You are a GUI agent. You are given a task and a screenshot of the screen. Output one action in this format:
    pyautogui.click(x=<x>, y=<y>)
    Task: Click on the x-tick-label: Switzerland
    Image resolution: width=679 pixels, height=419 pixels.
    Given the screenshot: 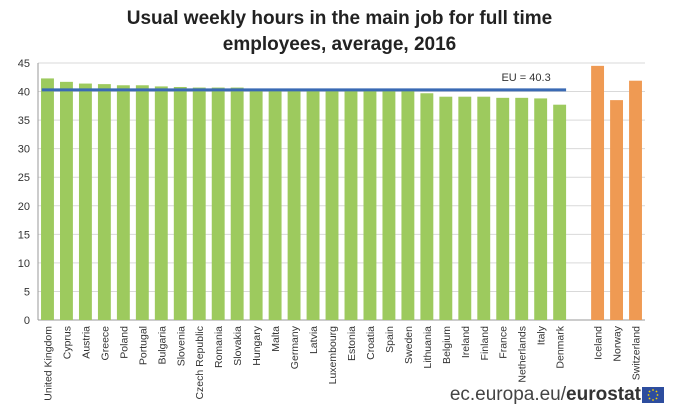 What is the action you would take?
    pyautogui.click(x=637, y=353)
    